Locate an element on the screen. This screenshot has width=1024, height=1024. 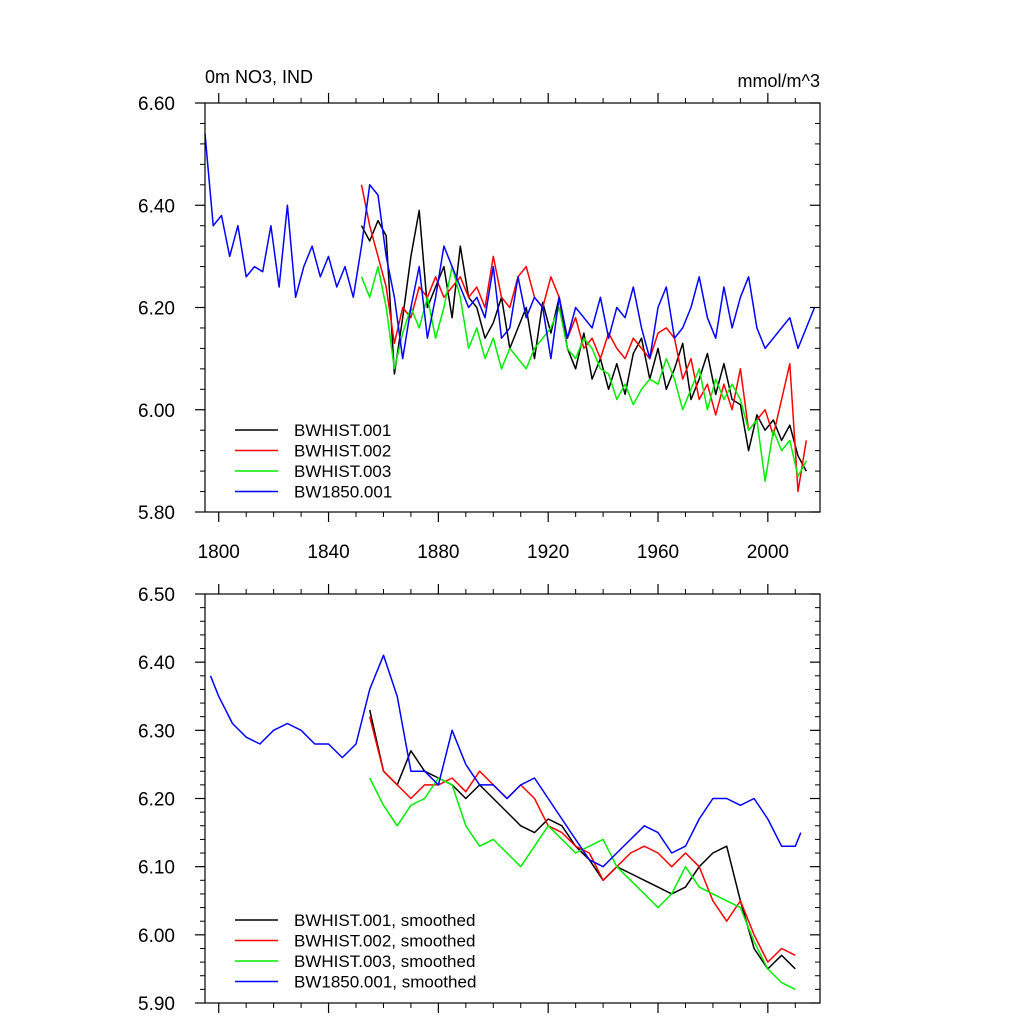
series-line-bwhist-001-smoothed is located at coordinates (582, 839).